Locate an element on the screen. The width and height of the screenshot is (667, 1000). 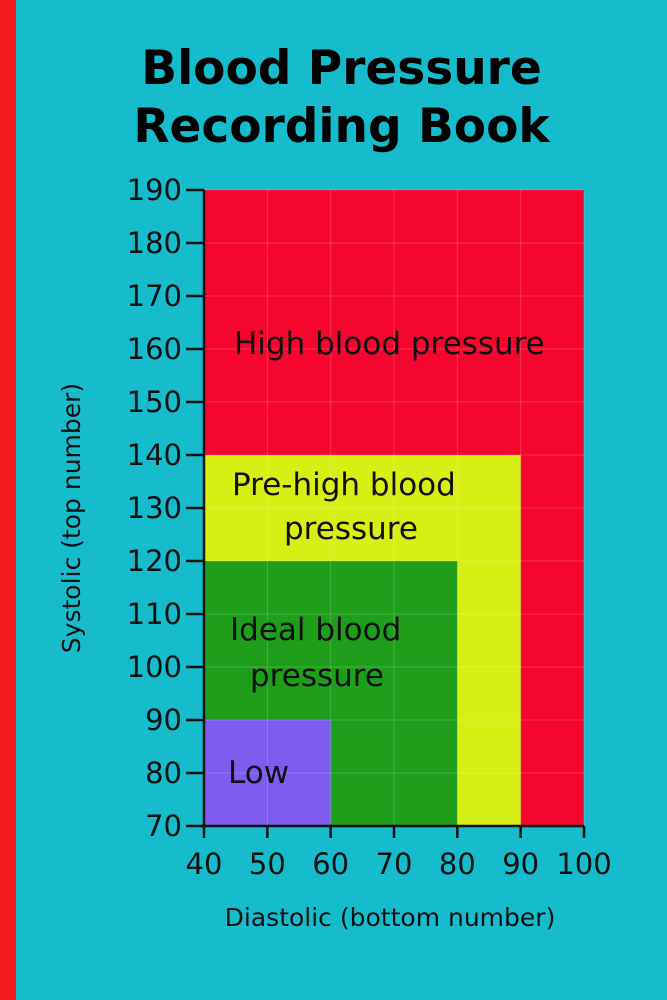
title-line-2: Recording Book is located at coordinates (341, 126).